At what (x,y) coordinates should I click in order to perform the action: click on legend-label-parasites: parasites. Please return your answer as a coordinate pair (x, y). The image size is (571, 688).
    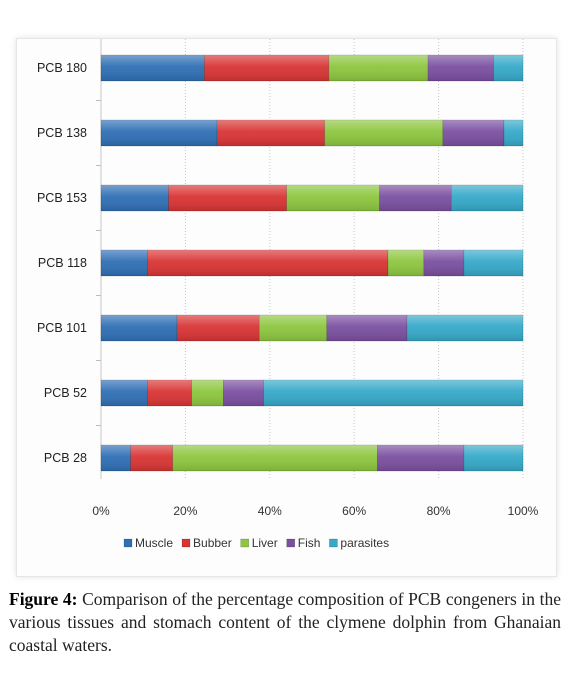
    Looking at the image, I should click on (364, 543).